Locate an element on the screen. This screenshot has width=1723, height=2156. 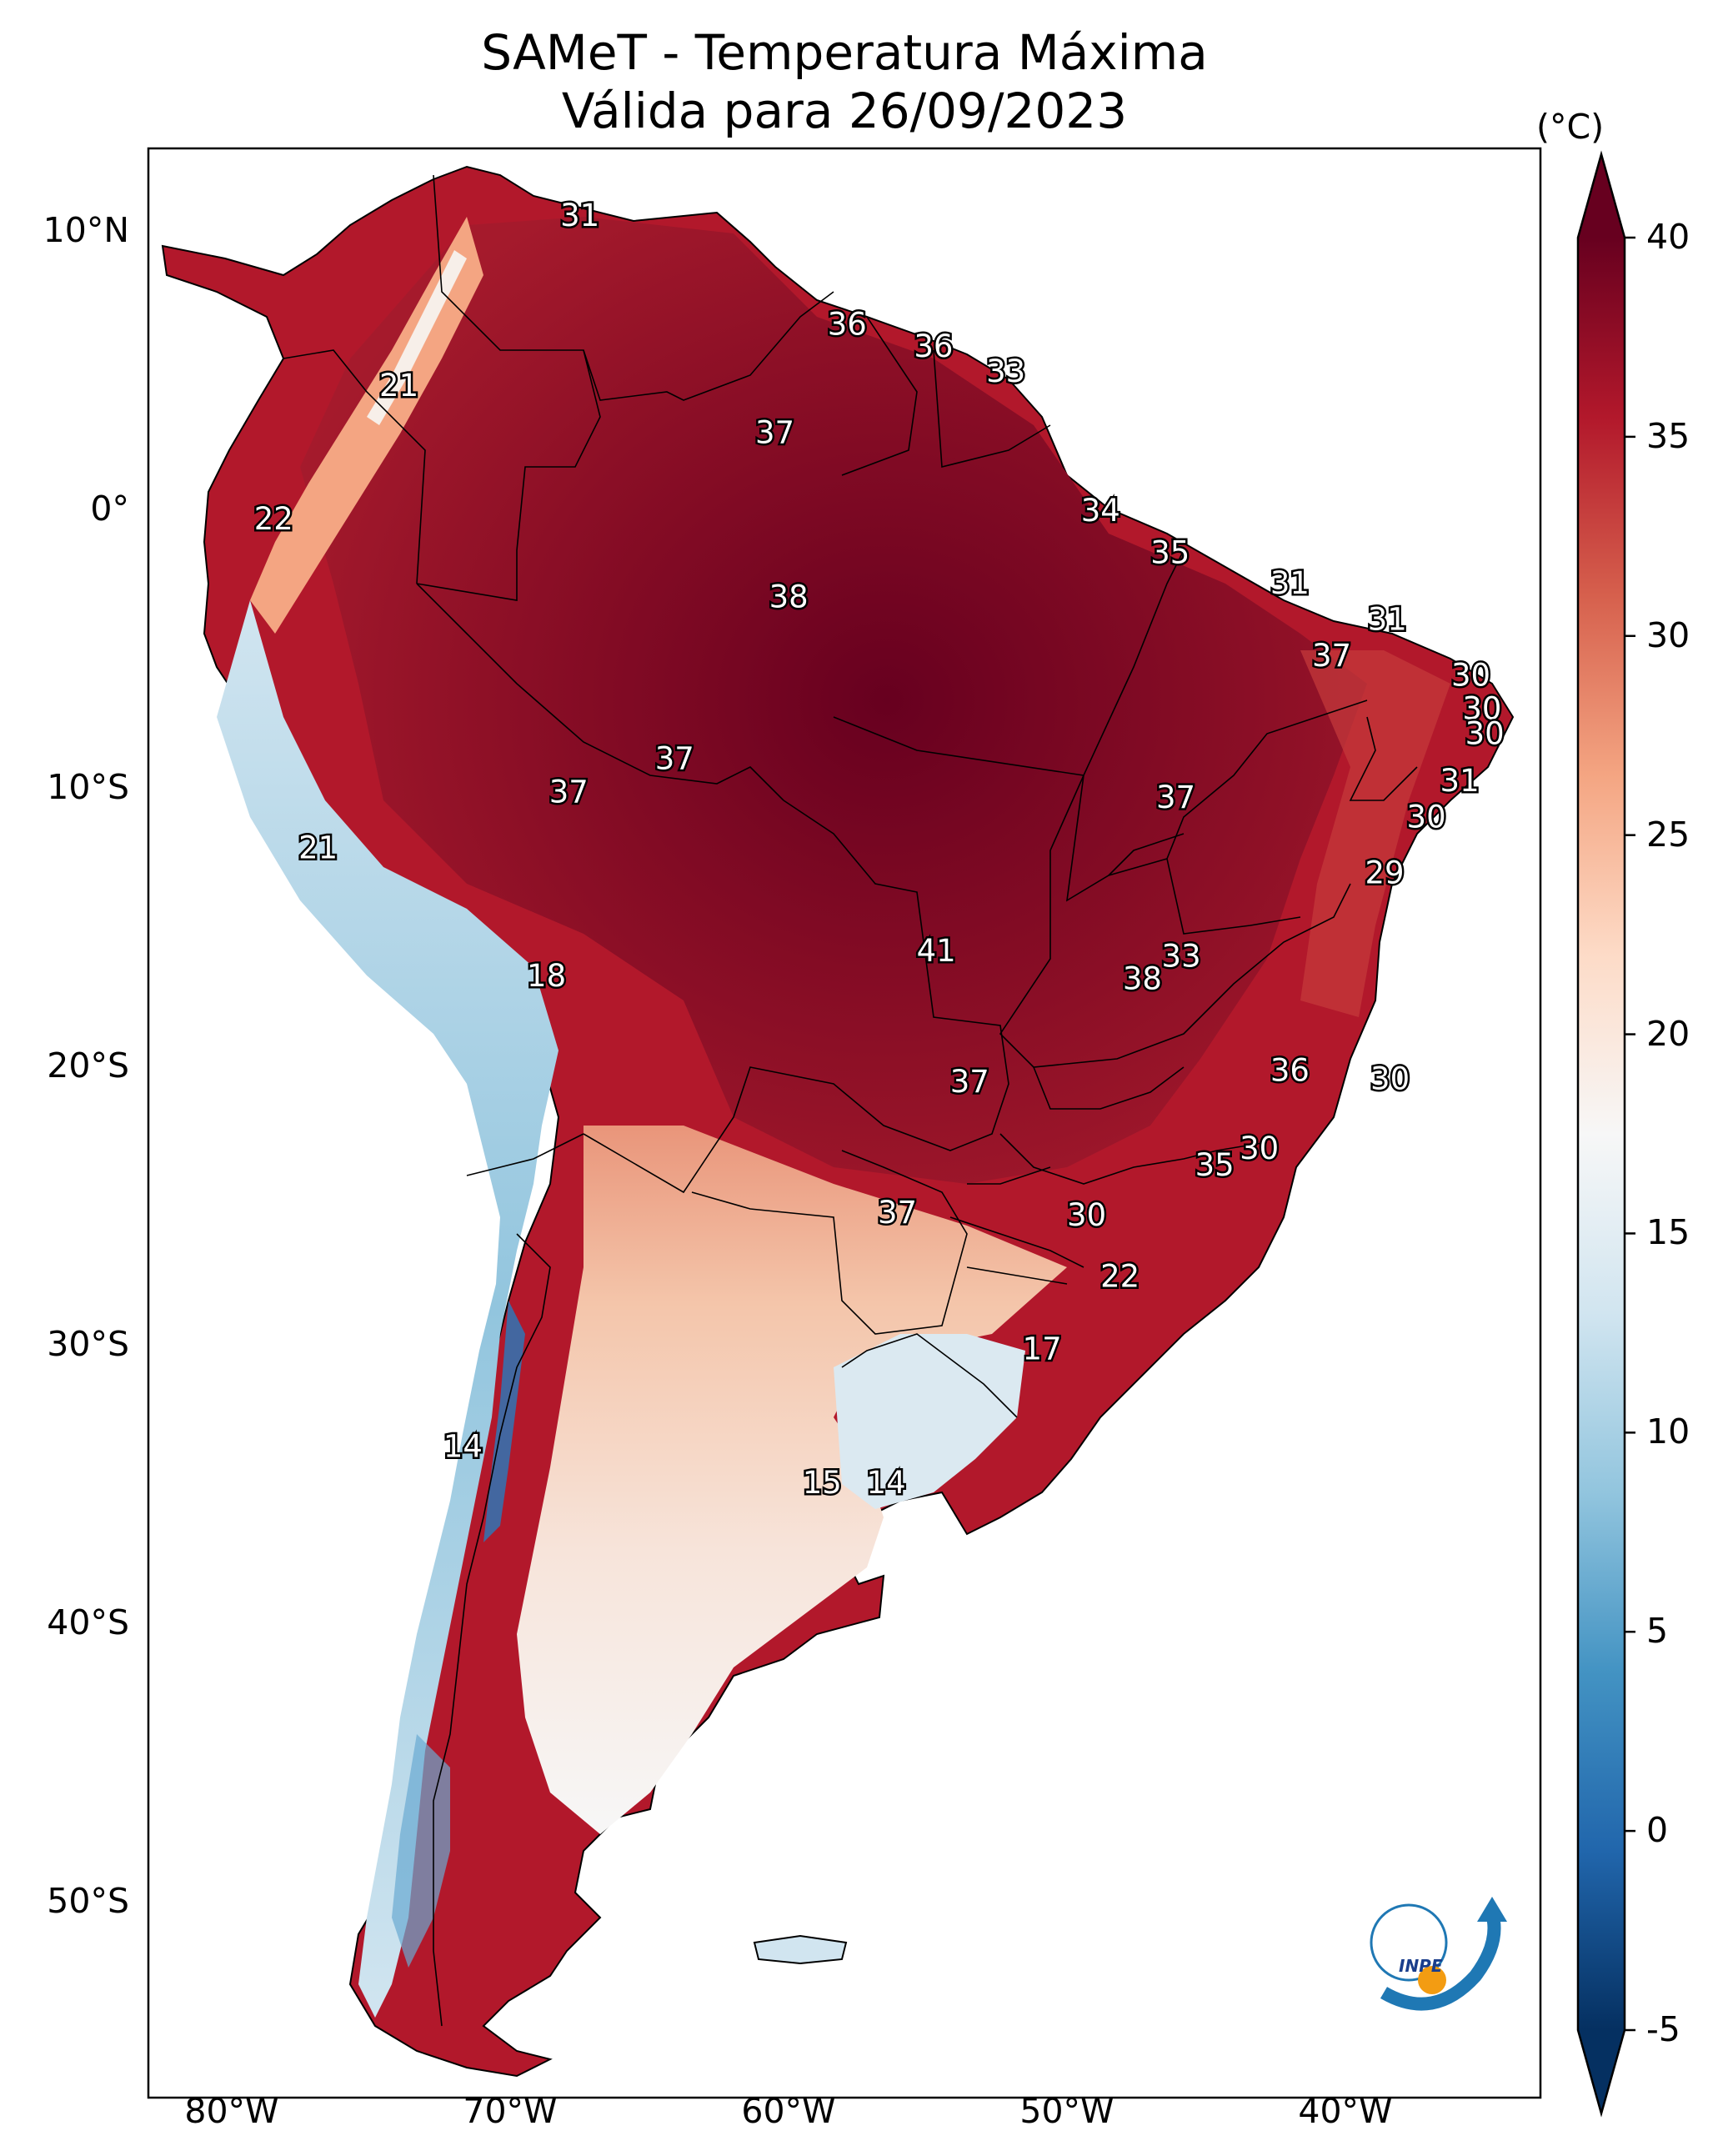
temperature-value-label: 34 is located at coordinates (1101, 511).